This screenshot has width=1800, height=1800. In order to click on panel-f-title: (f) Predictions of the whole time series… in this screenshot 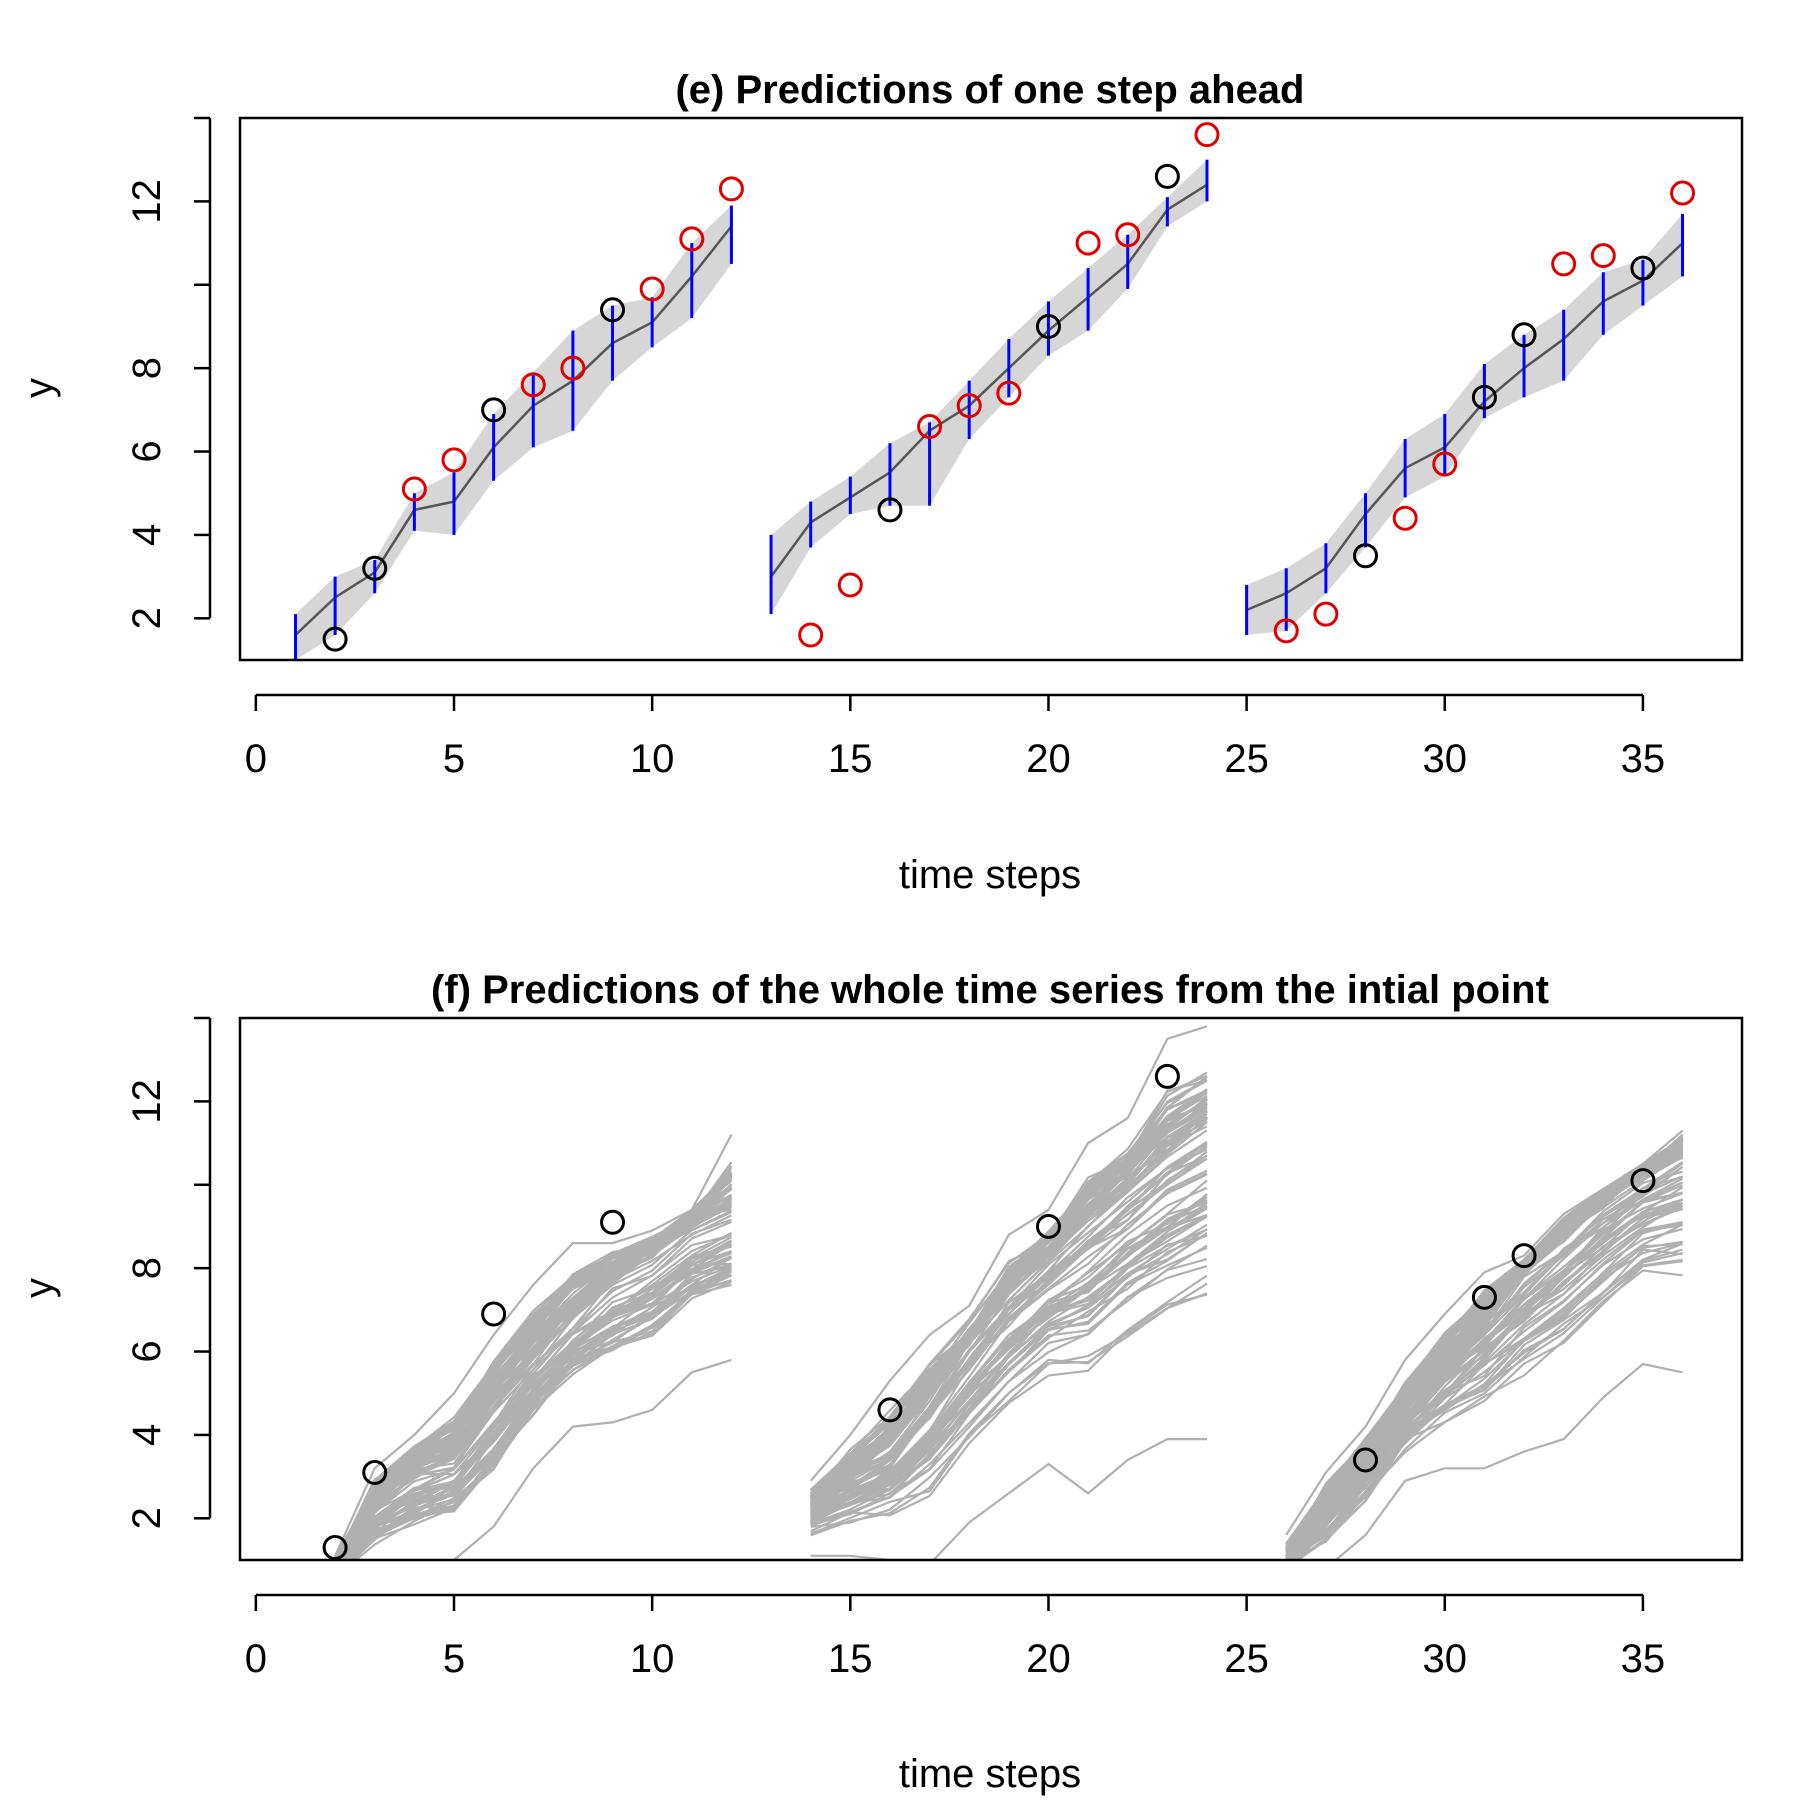, I will do `click(990, 990)`.